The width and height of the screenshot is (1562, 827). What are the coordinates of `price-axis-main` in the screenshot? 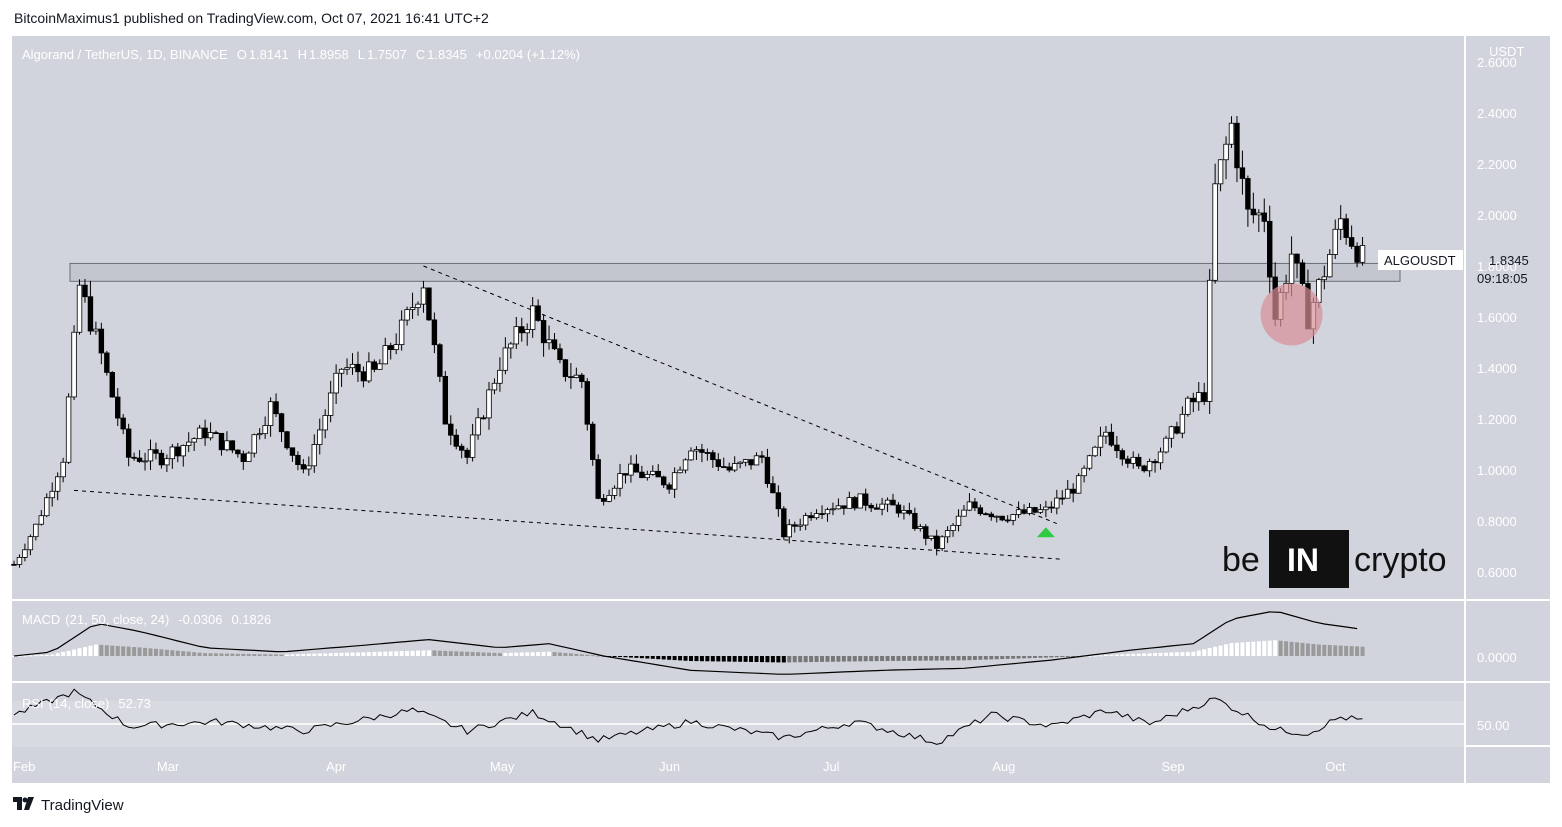 It's located at (1508, 317).